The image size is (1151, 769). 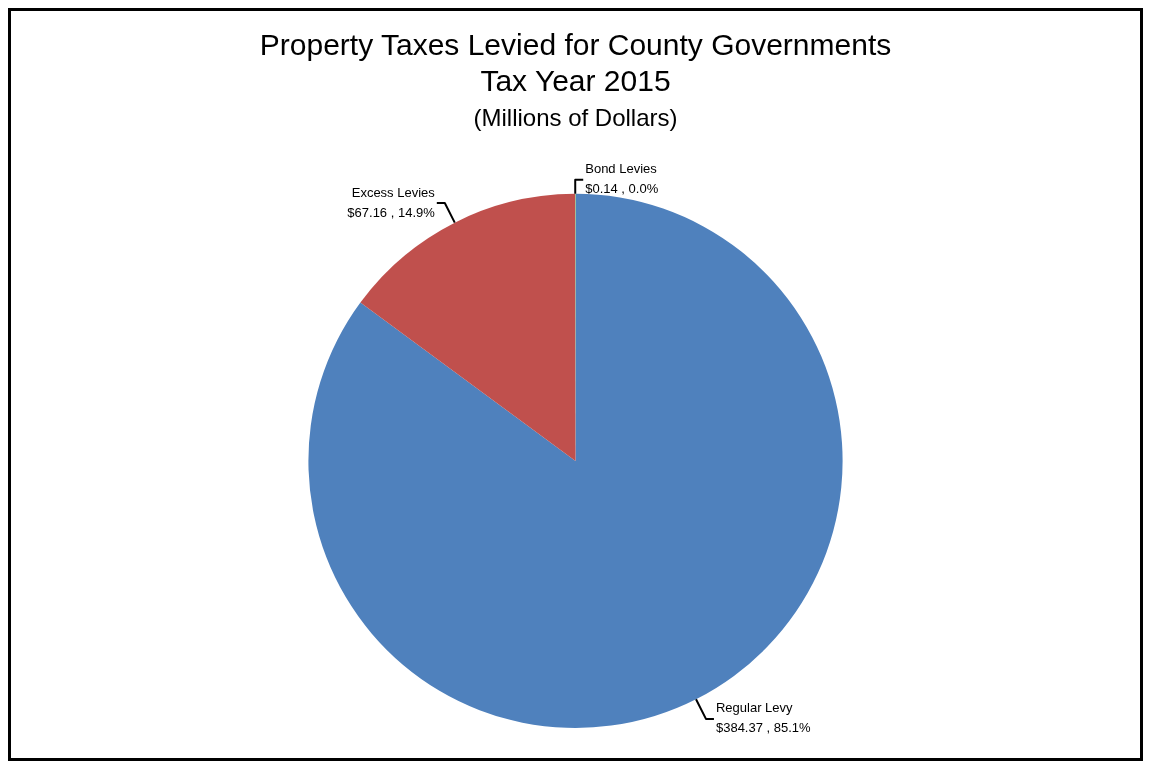 I want to click on slice-label: Regular Levy, so click(x=754, y=708).